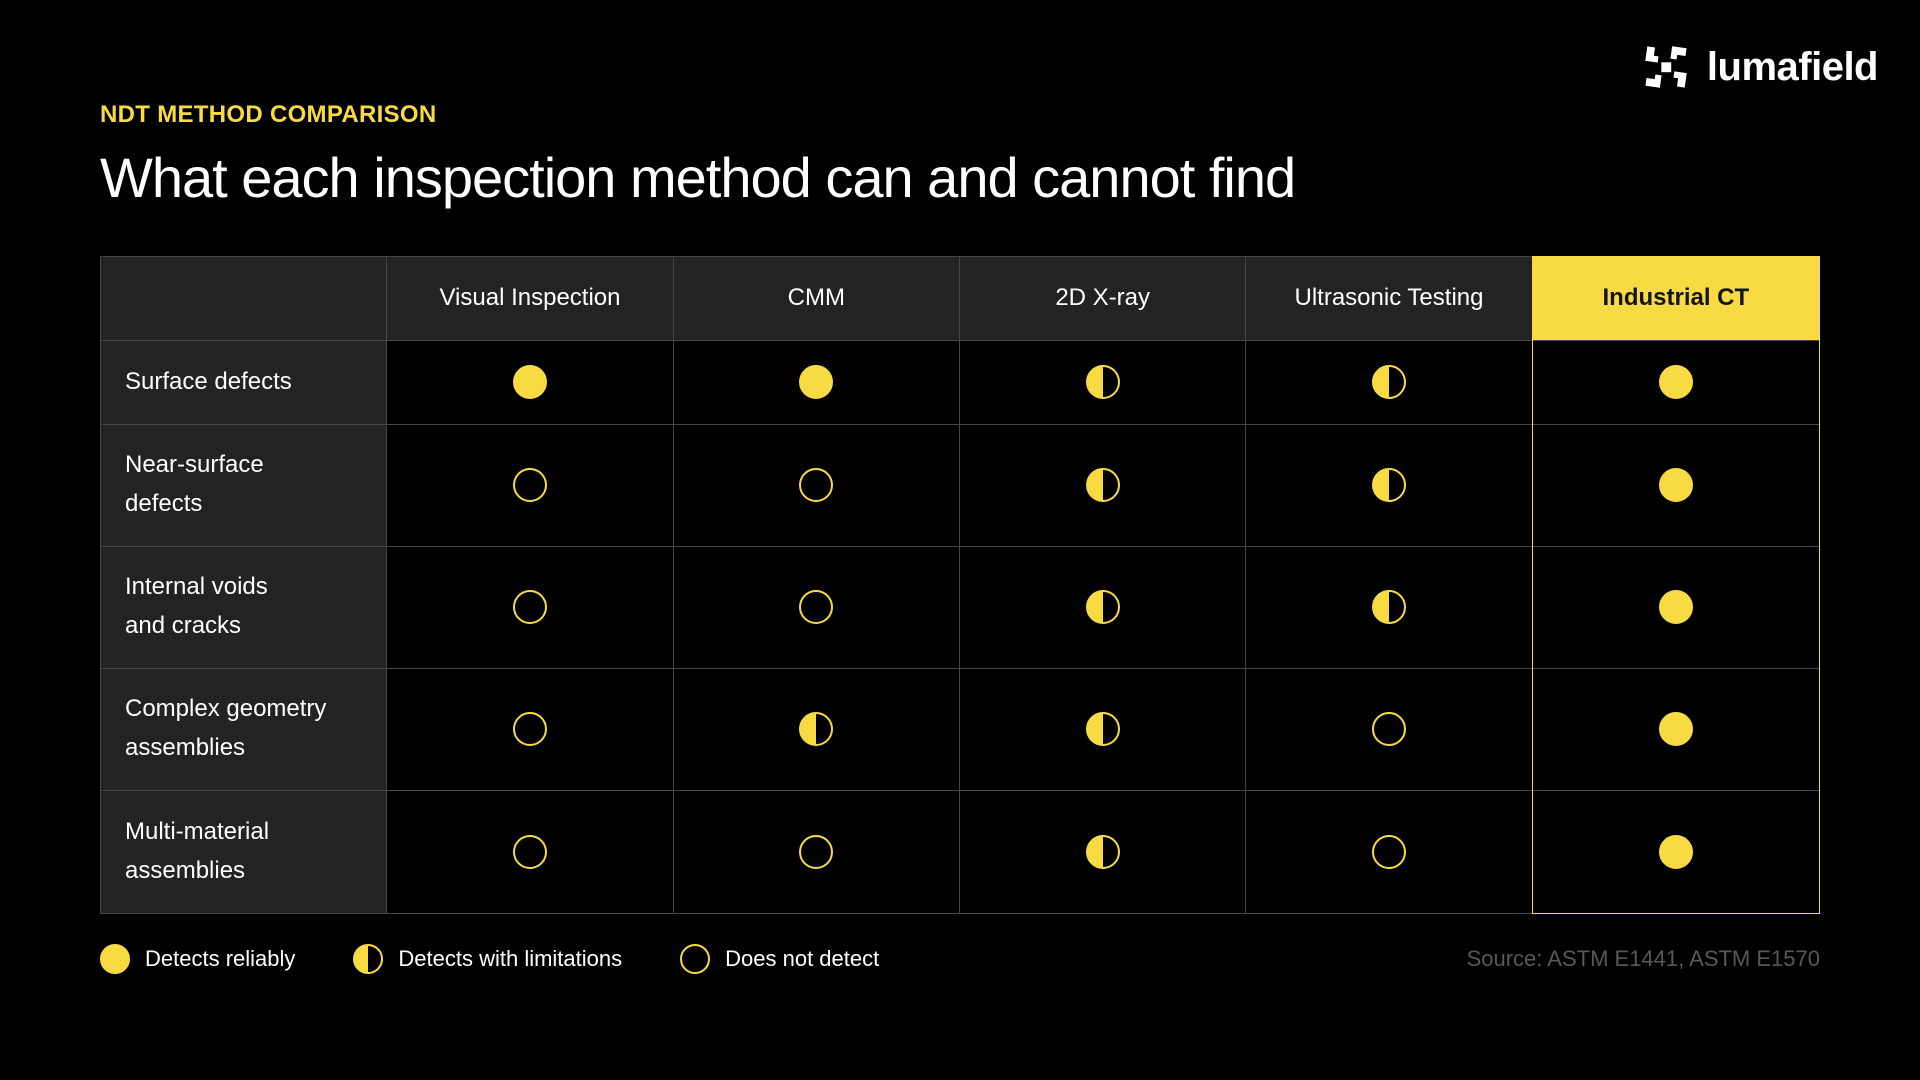 This screenshot has height=1080, width=1920. I want to click on column-header-label: 2D X-ray, so click(1102, 298).